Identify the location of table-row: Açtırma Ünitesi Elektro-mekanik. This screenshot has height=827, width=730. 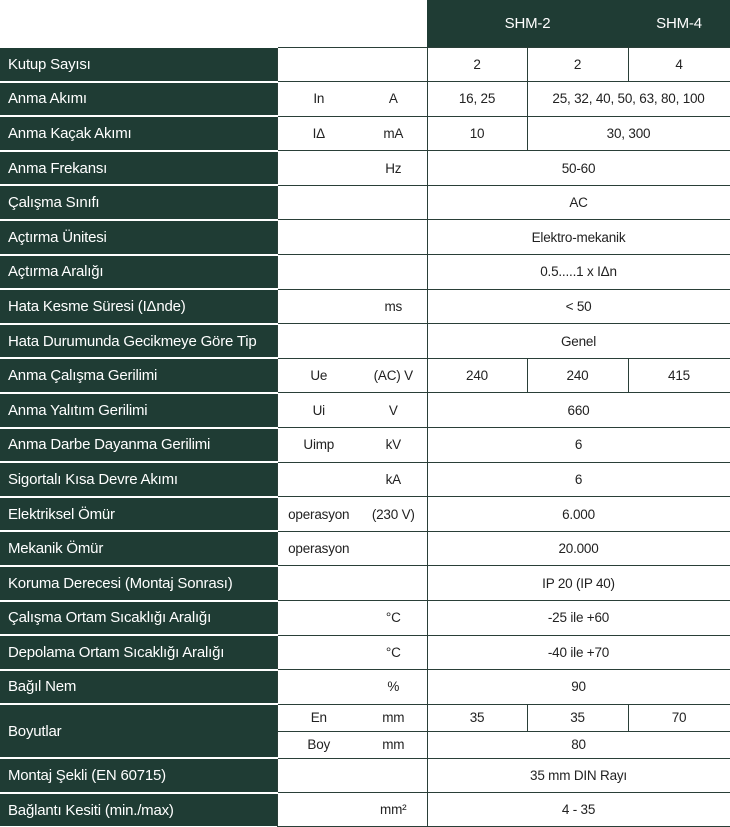
(365, 237).